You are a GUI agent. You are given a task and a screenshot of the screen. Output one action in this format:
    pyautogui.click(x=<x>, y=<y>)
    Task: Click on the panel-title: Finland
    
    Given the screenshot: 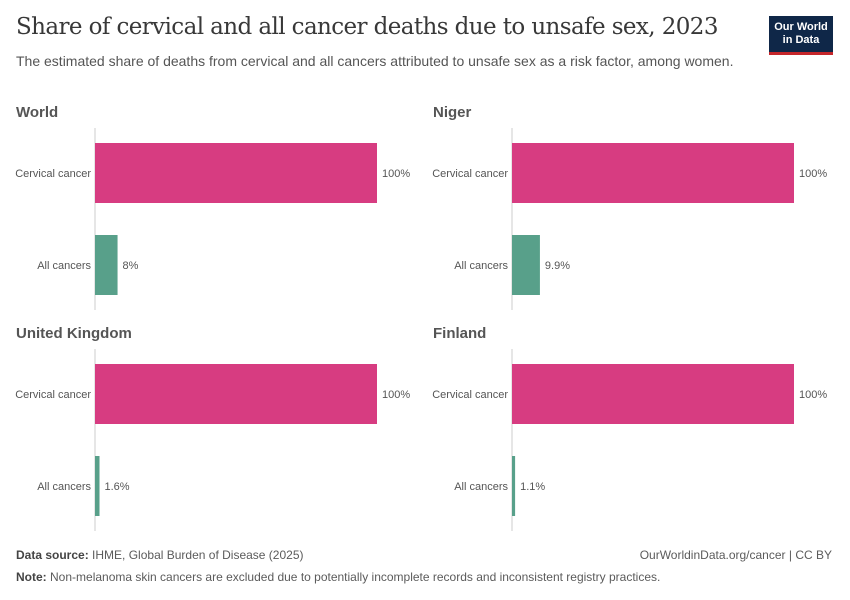 What is the action you would take?
    pyautogui.click(x=459, y=333)
    